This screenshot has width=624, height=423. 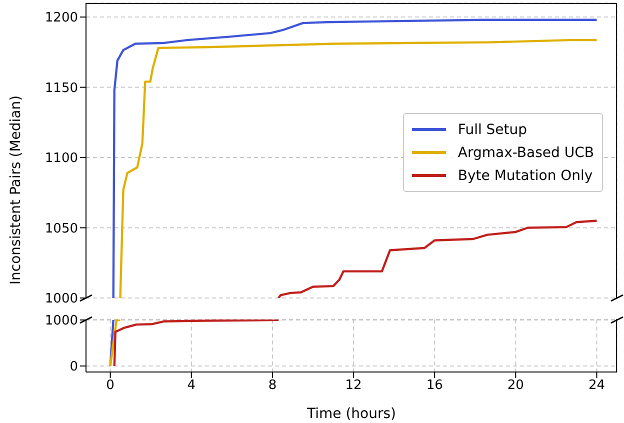 I want to click on x-tick-label: 4, so click(x=191, y=386).